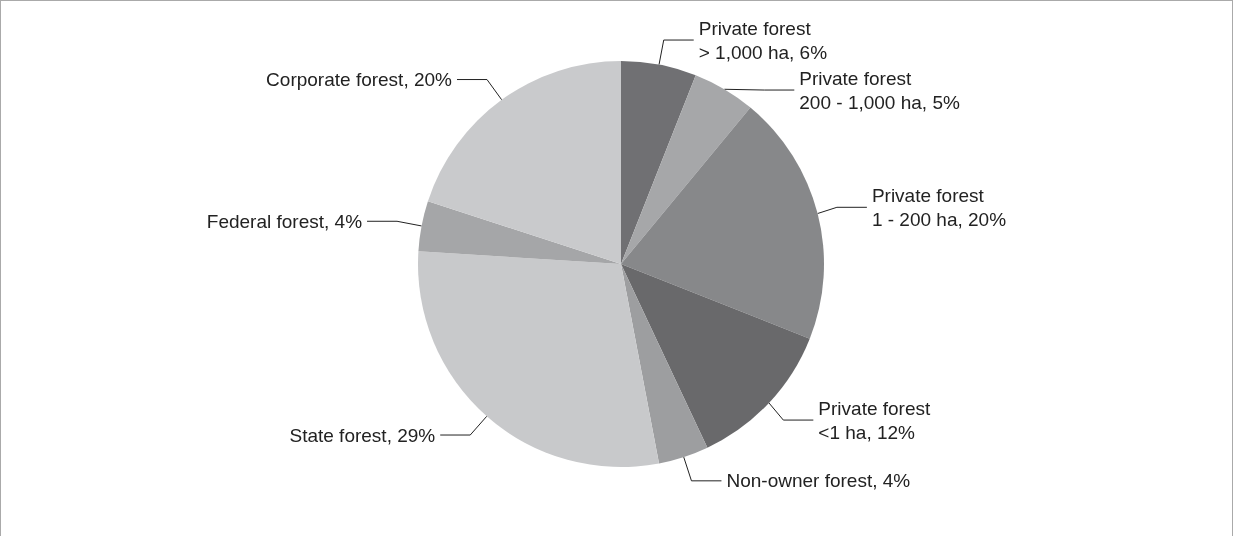  I want to click on slice-label: Private forest > 1,000 ha, 6%, so click(763, 40).